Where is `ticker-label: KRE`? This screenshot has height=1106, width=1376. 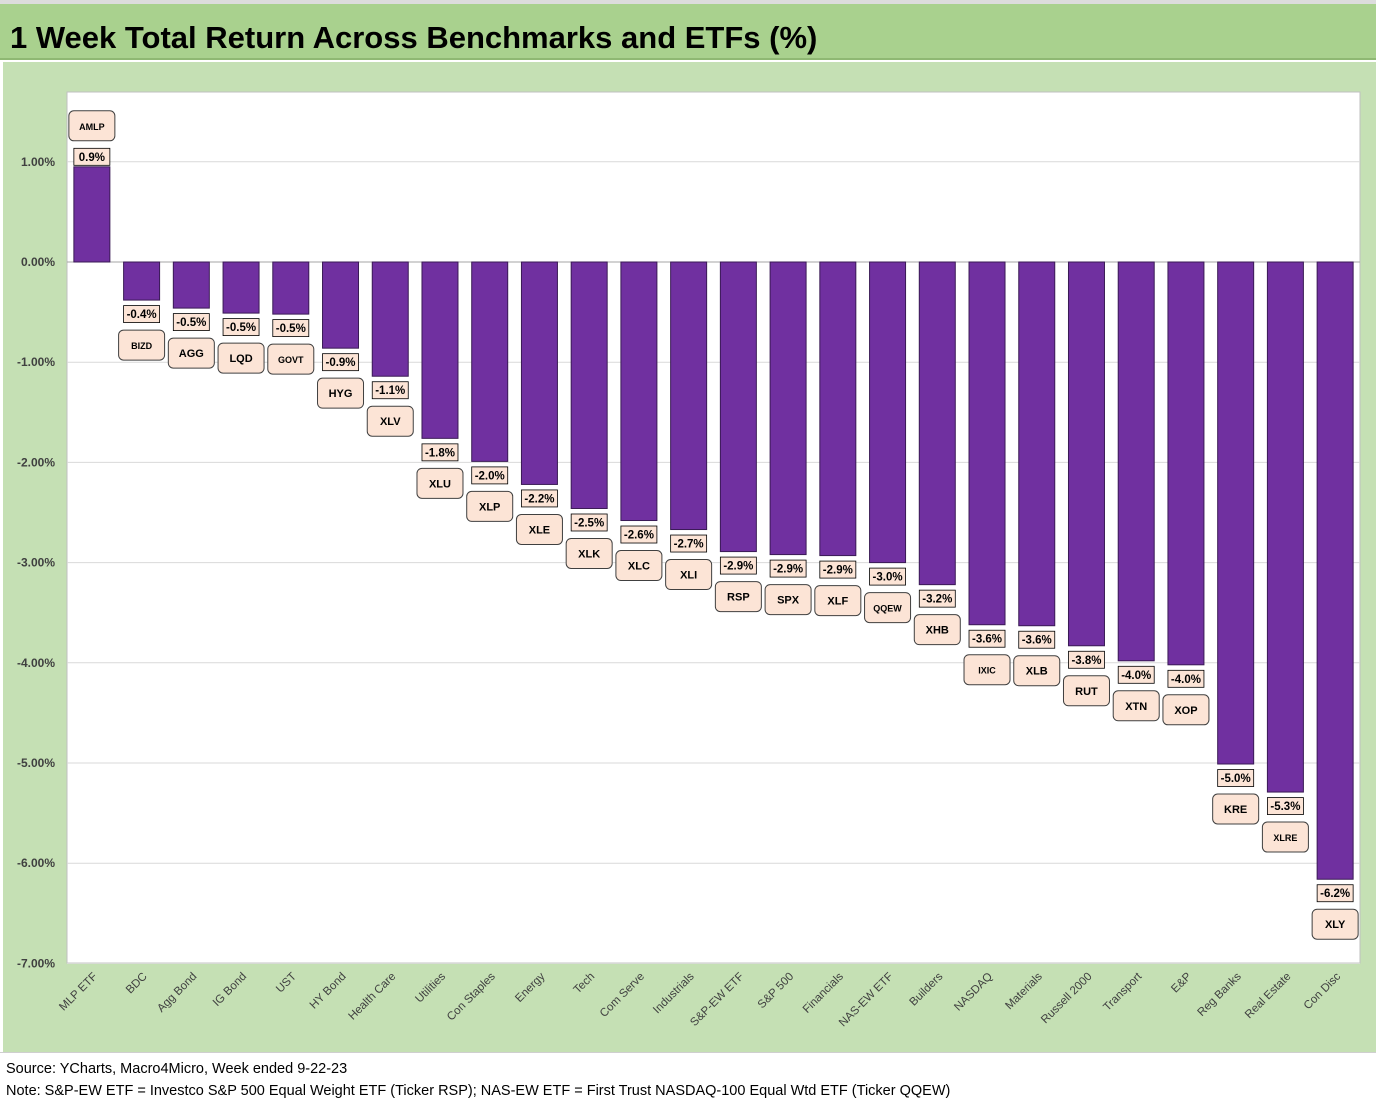
ticker-label: KRE is located at coordinates (1235, 810).